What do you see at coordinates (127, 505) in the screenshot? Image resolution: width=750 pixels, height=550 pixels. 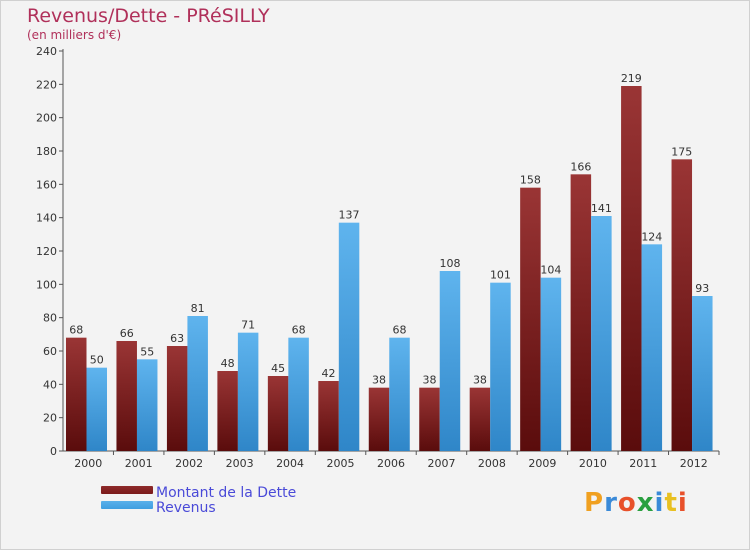 I see `legend-swatch-revenus` at bounding box center [127, 505].